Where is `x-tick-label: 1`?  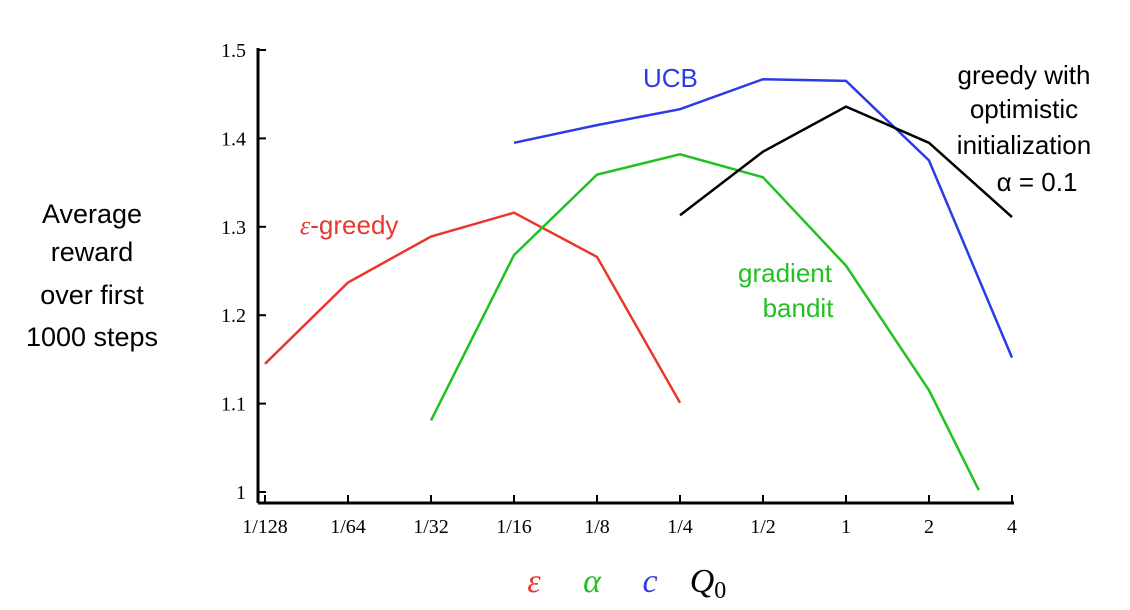
x-tick-label: 1 is located at coordinates (846, 527).